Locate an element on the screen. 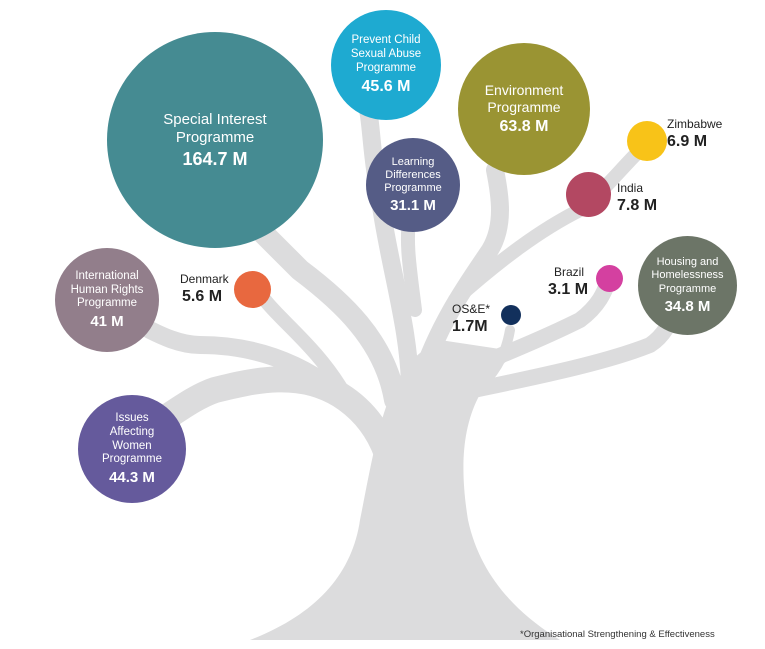 Image resolution: width=765 pixels, height=649 pixels. learning-differences-value: 31.1 M is located at coordinates (413, 206).